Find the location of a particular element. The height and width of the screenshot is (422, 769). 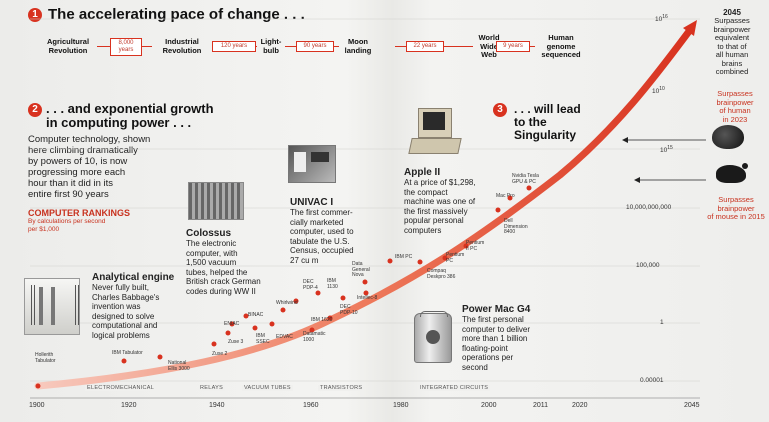

callout-title: 2045 is located at coordinates (732, 12).